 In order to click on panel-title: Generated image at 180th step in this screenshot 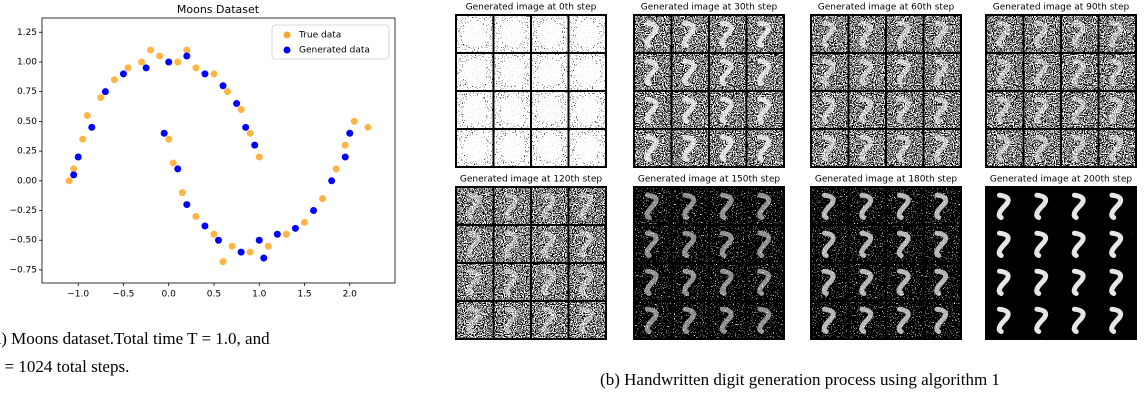, I will do `click(886, 180)`.